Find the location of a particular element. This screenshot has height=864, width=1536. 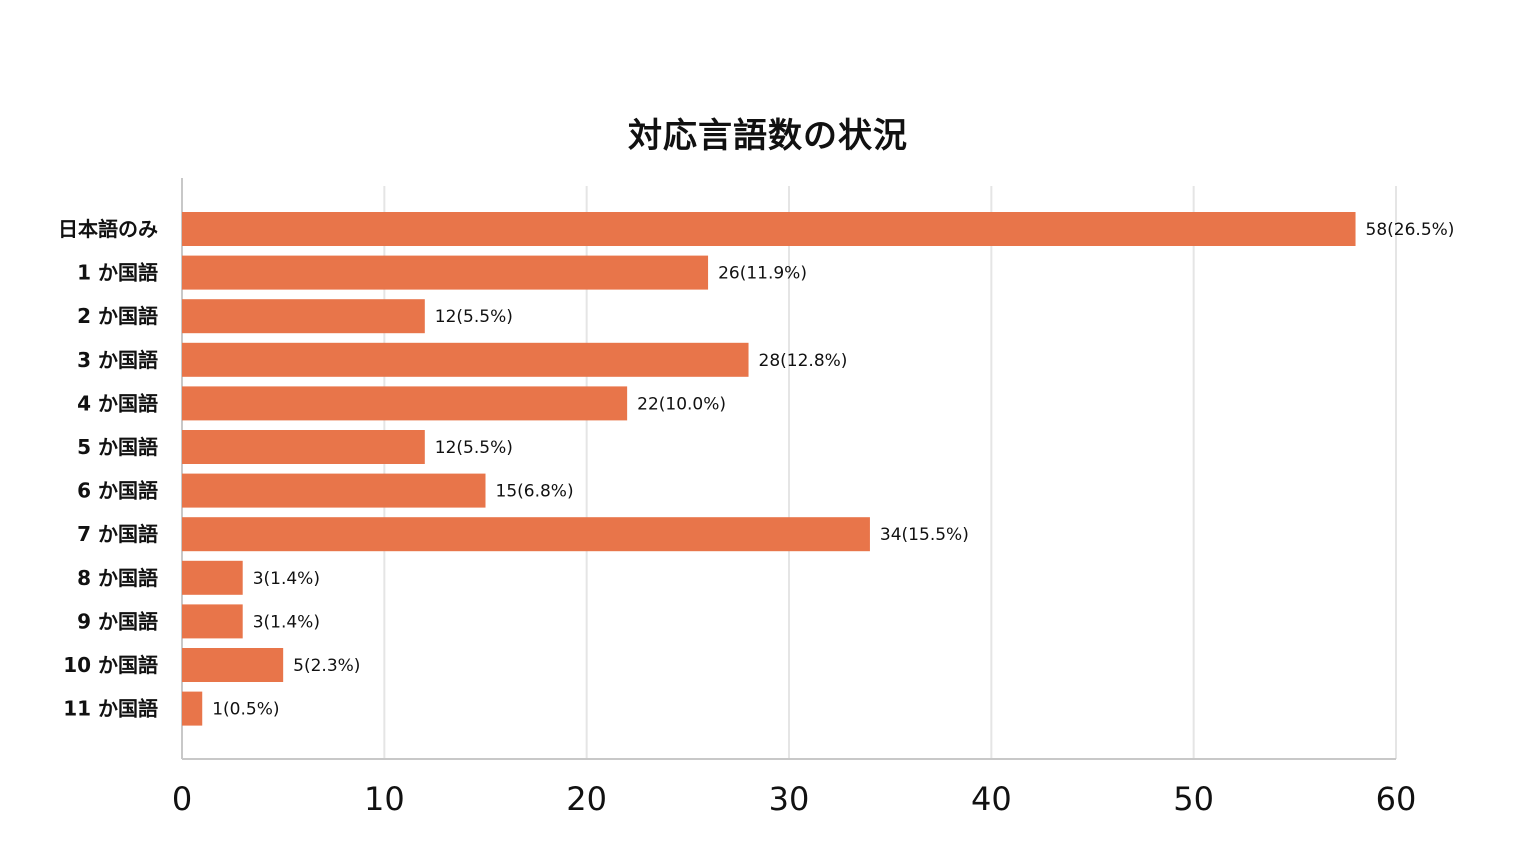

category-label: 5 か国語 is located at coordinates (117, 447).